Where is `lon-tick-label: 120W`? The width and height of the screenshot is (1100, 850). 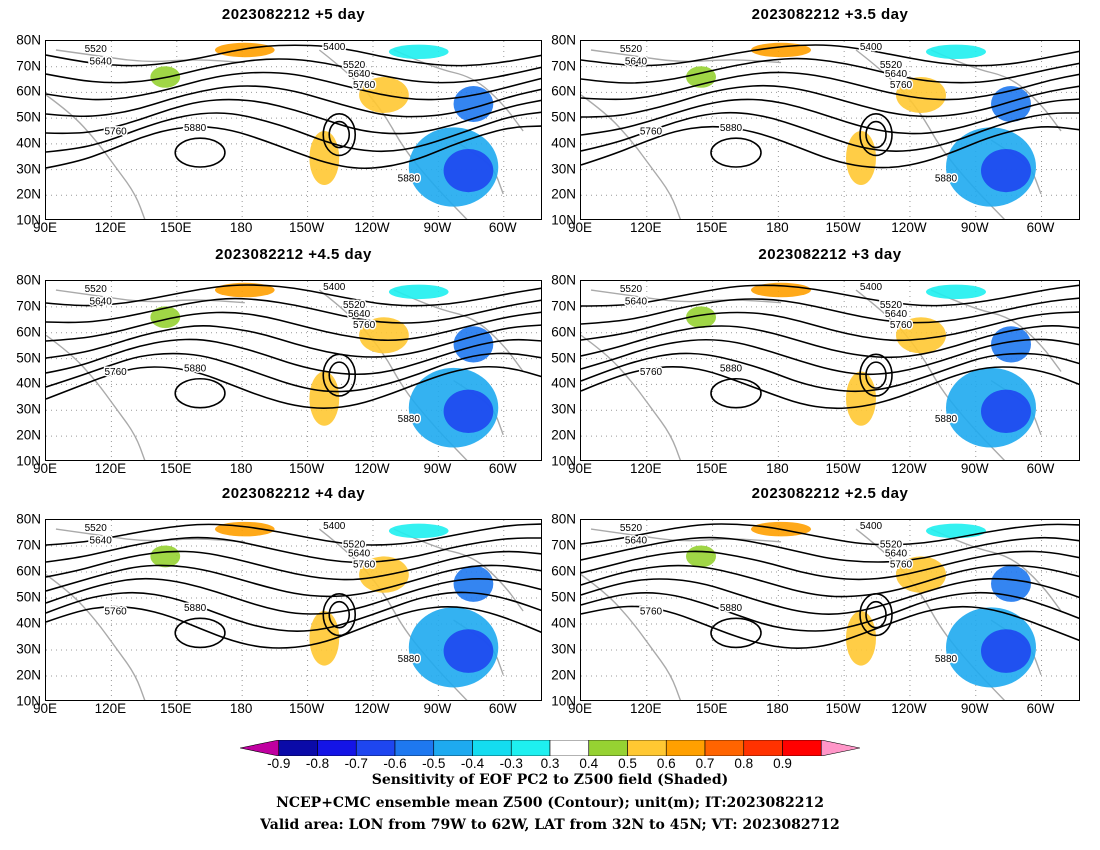
lon-tick-label: 120W is located at coordinates (372, 708).